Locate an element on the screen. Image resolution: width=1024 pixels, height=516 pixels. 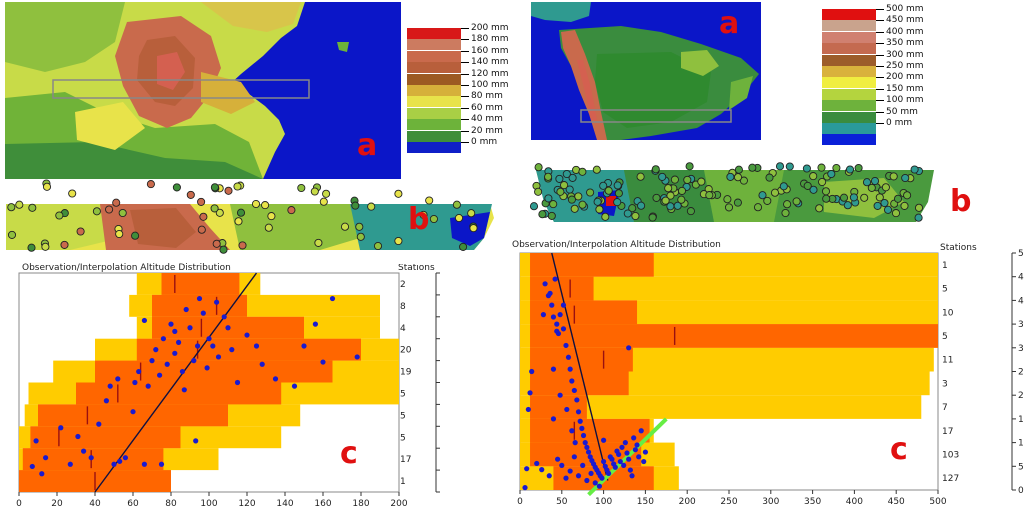
right-y-tick-label: 4000 is located at coordinates (1021, 301).